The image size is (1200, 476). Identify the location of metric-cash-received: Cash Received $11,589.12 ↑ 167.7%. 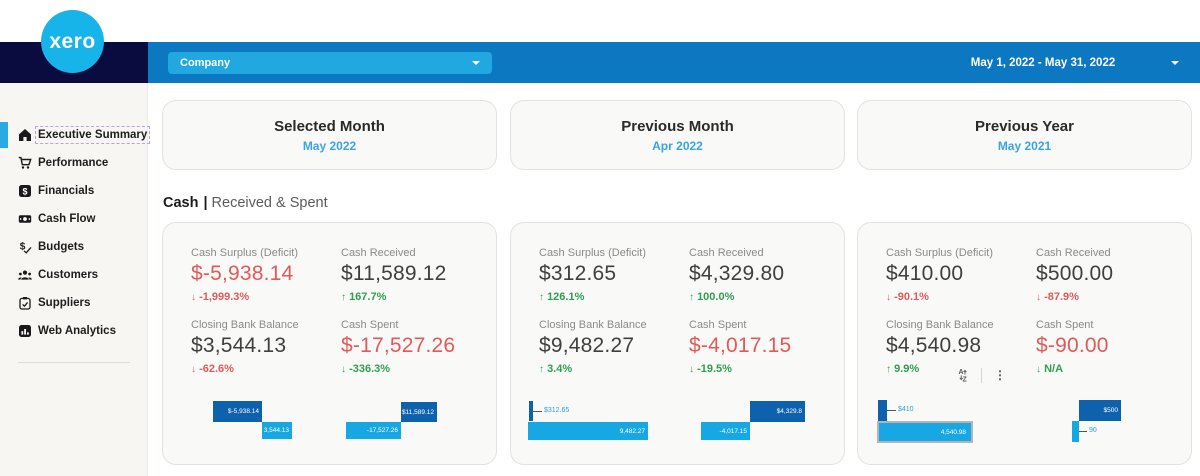
(413, 275).